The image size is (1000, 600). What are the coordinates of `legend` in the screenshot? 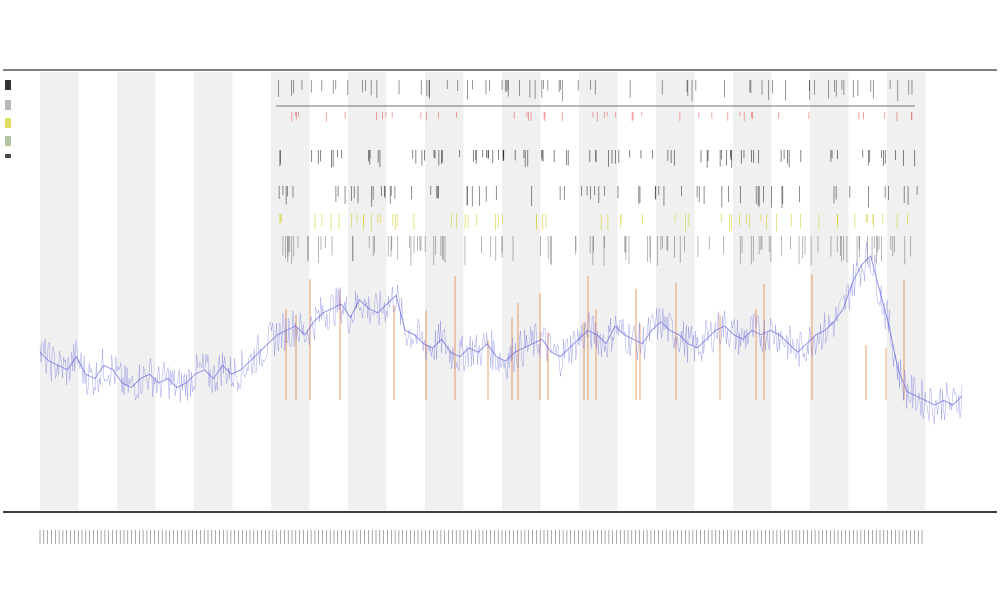 It's located at (8, 119).